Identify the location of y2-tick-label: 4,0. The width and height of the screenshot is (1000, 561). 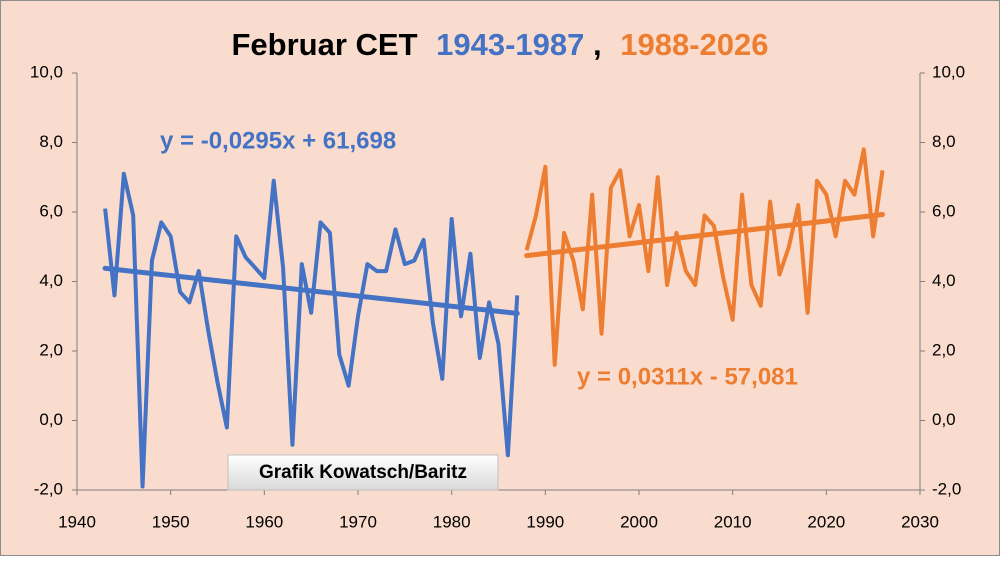
(944, 280).